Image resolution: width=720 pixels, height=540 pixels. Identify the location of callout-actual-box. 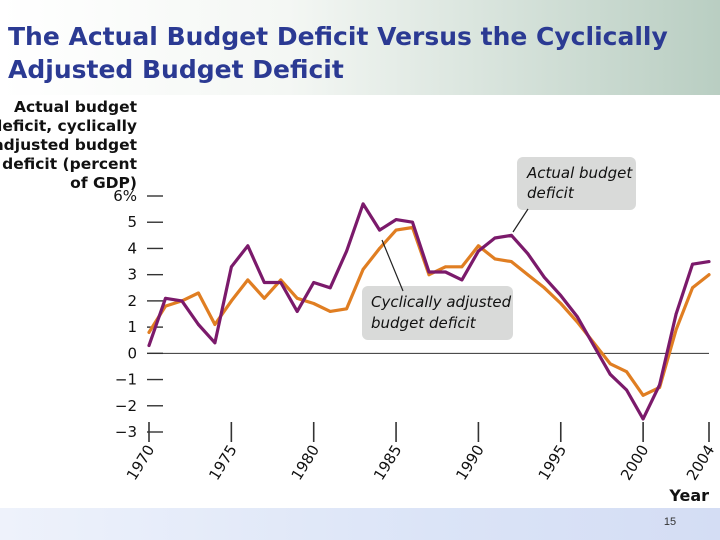
(576, 183).